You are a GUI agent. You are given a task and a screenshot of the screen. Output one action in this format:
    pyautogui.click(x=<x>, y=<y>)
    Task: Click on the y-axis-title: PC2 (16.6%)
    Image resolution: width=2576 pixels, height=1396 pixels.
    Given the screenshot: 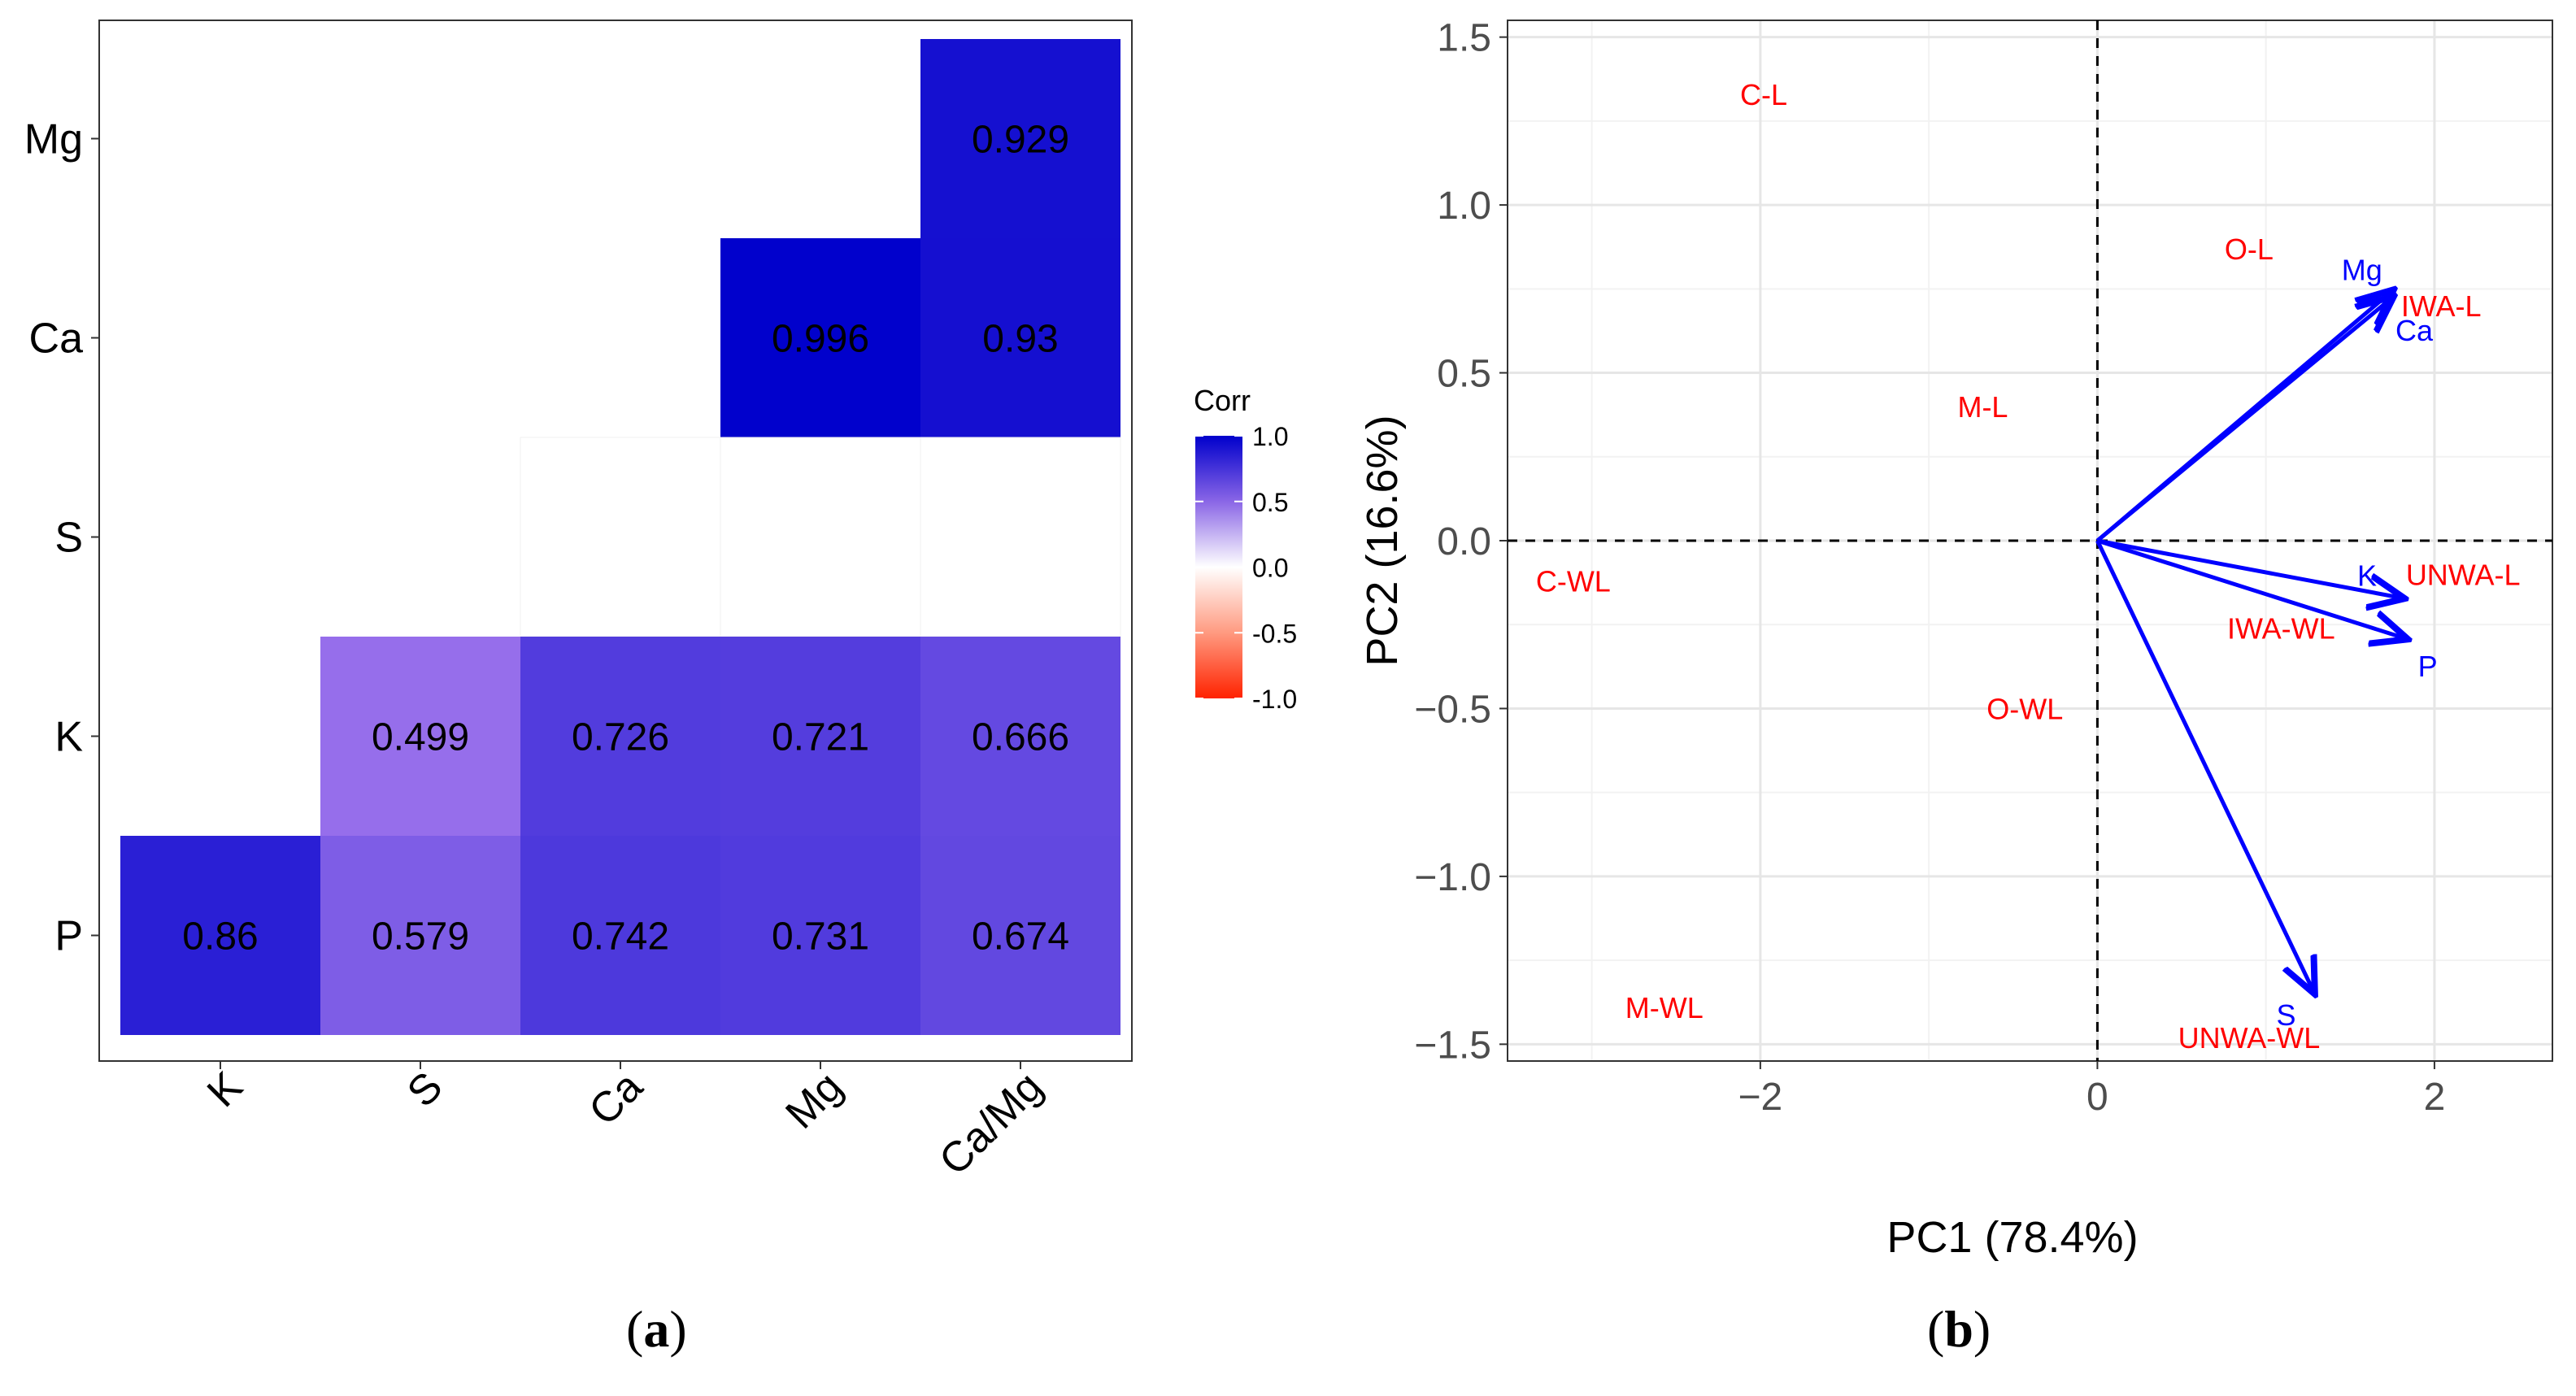 What is the action you would take?
    pyautogui.click(x=1383, y=541)
    